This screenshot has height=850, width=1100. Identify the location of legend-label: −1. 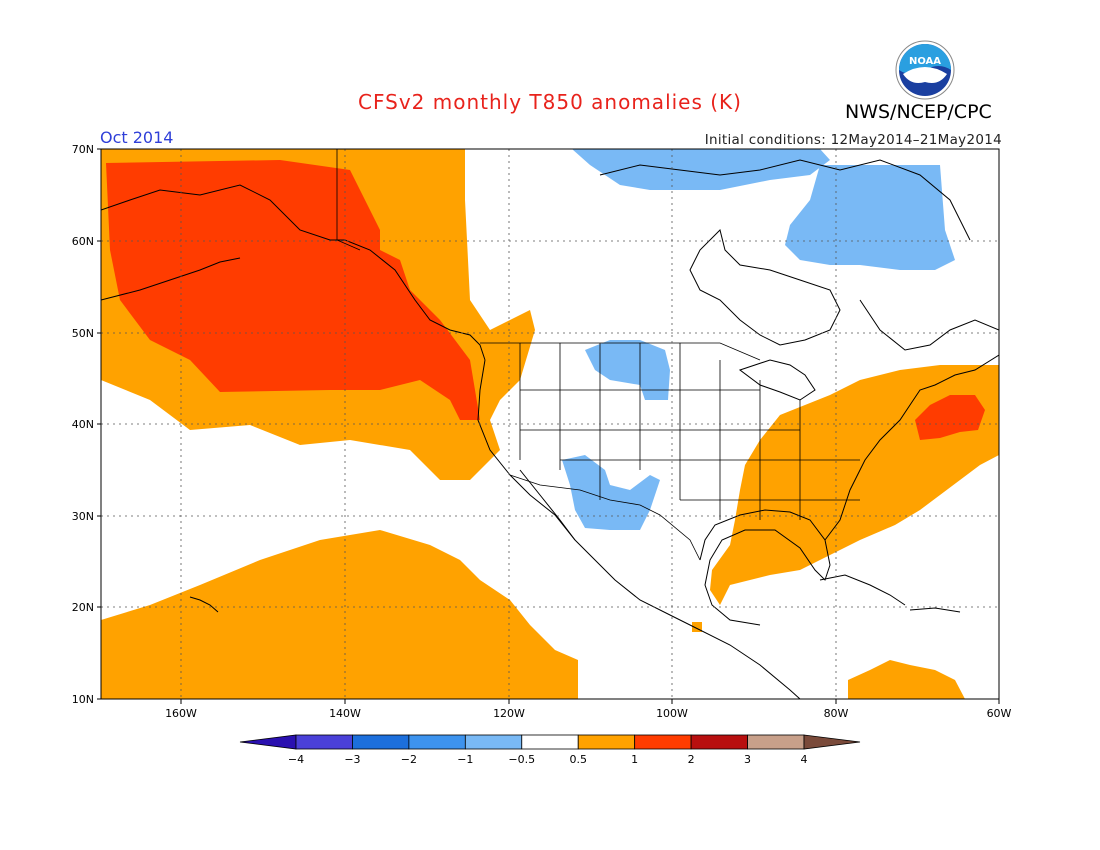
(465, 759).